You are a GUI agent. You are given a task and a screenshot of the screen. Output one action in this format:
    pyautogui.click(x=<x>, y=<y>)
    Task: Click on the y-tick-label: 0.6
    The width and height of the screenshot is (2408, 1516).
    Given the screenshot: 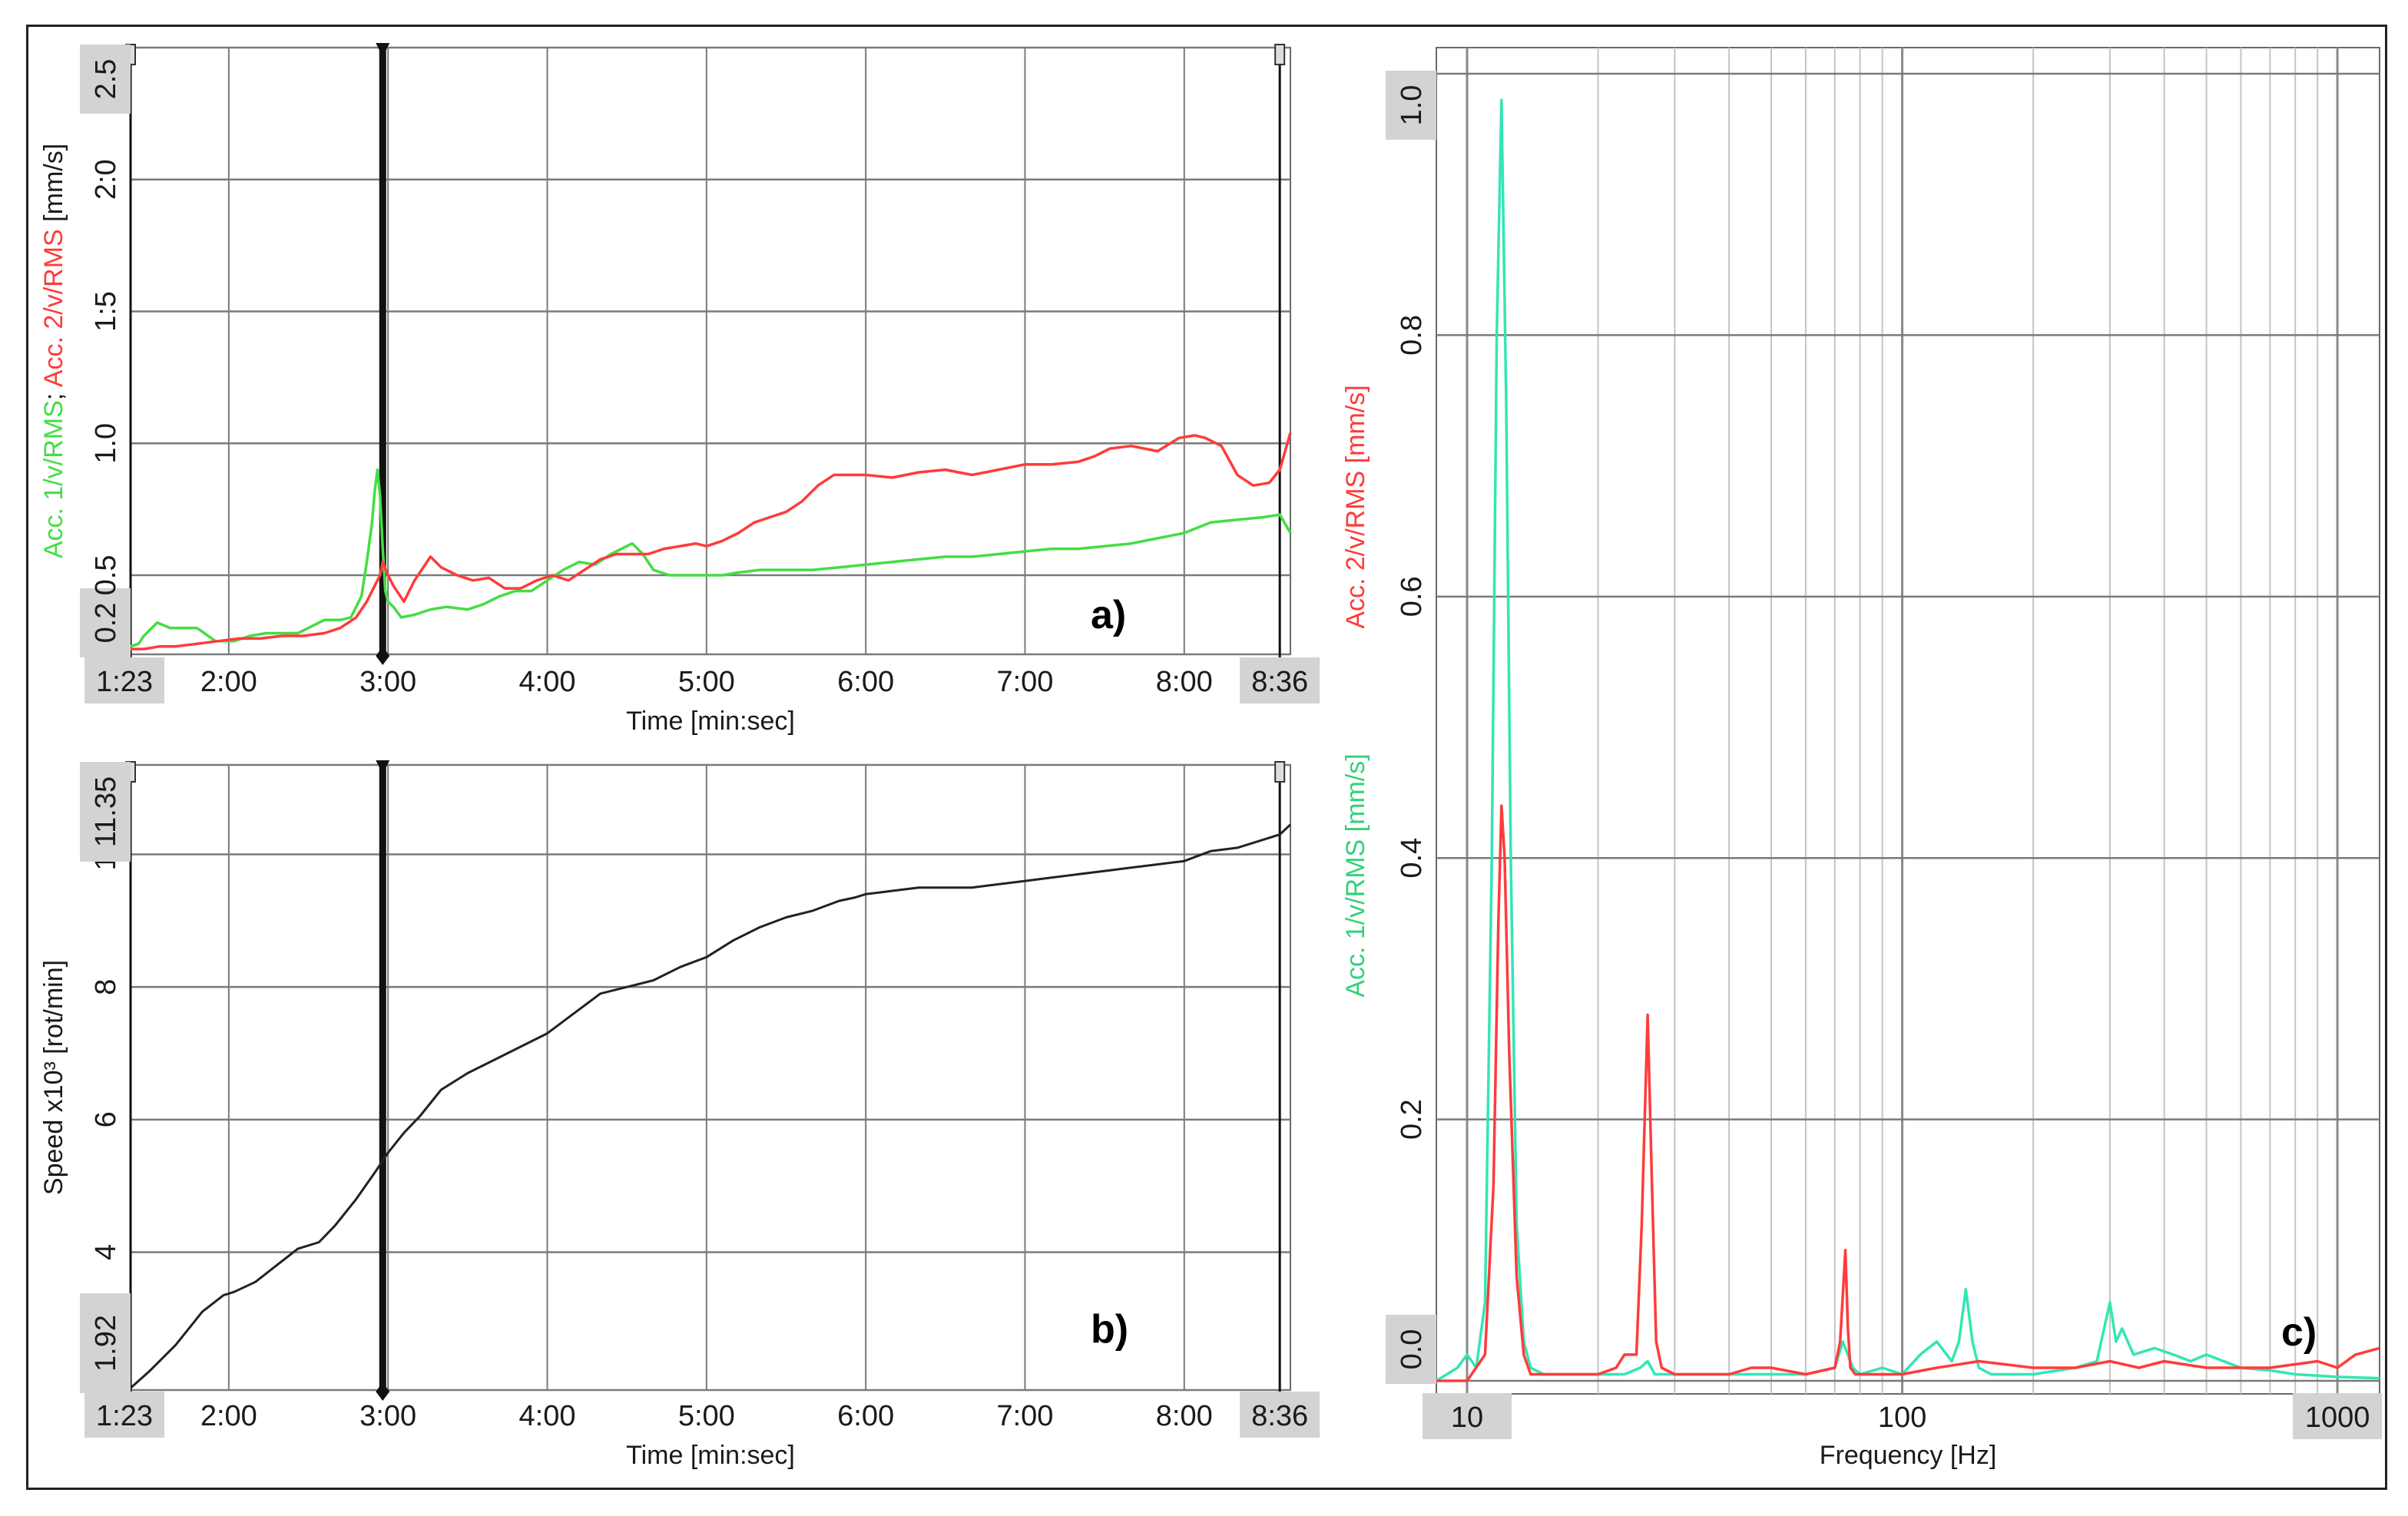 What is the action you would take?
    pyautogui.click(x=1412, y=596)
    